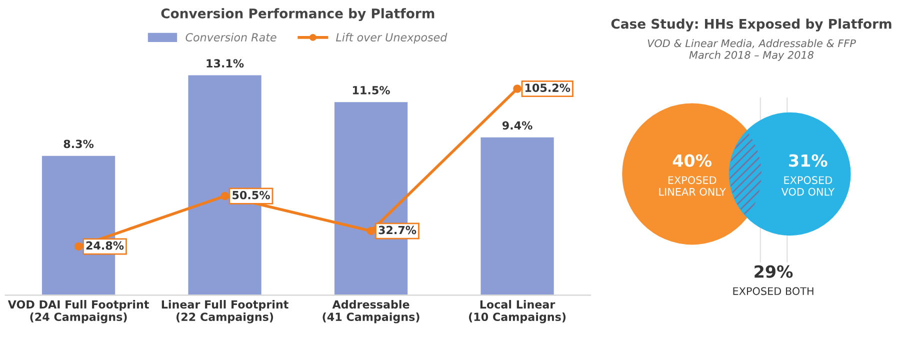 The width and height of the screenshot is (900, 346). What do you see at coordinates (105, 245) in the screenshot?
I see `data-label: 24.8%` at bounding box center [105, 245].